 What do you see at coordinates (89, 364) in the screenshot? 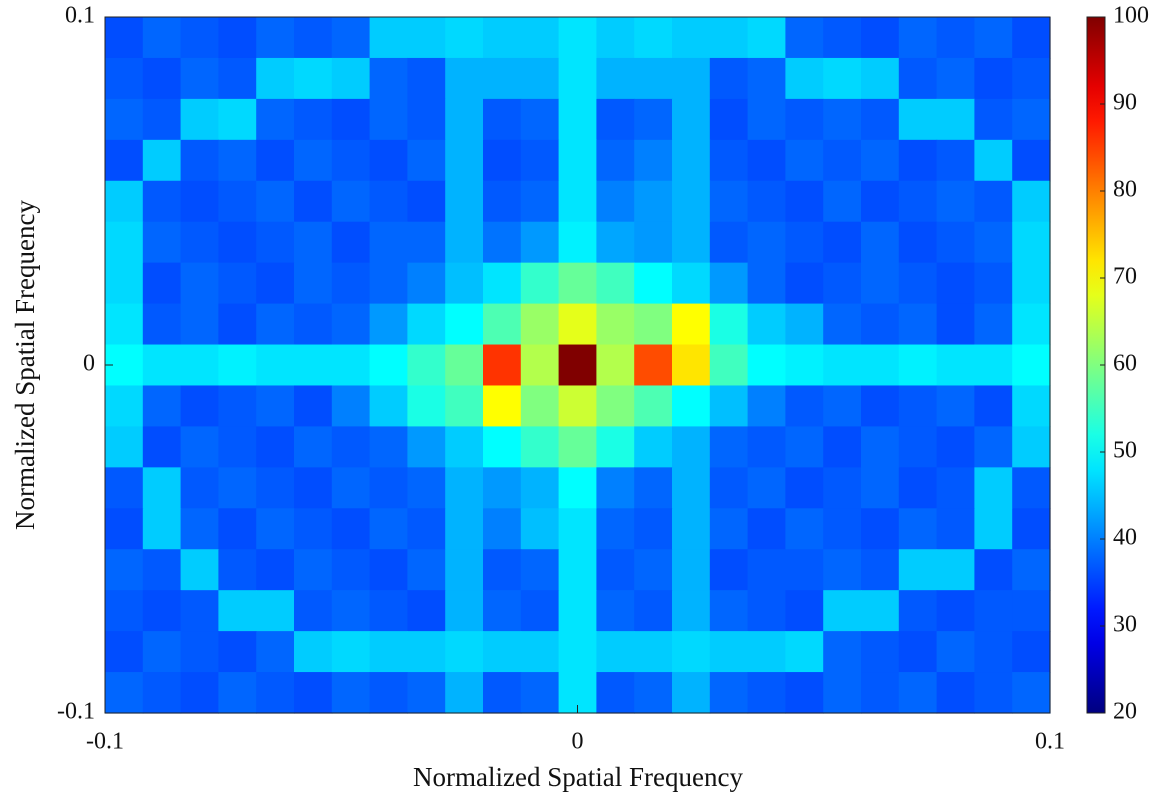
I see `y-tick-label: 0` at bounding box center [89, 364].